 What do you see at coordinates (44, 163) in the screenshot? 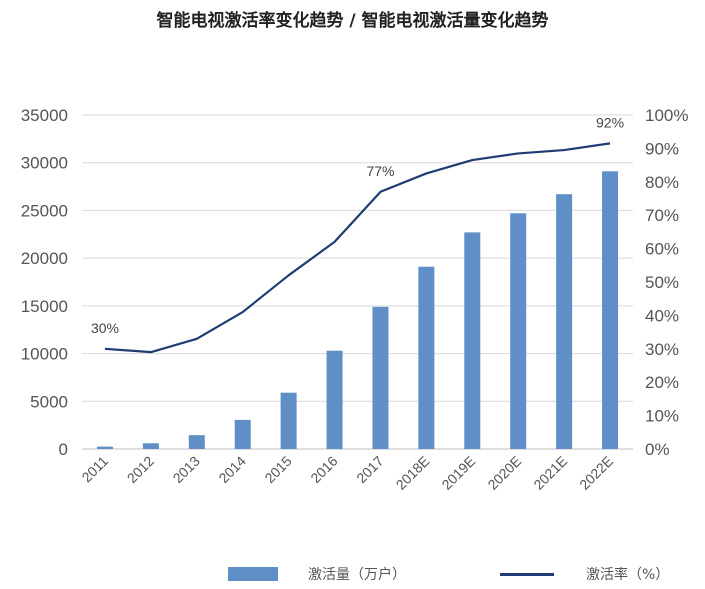
I see `left-tick-label: 30000` at bounding box center [44, 163].